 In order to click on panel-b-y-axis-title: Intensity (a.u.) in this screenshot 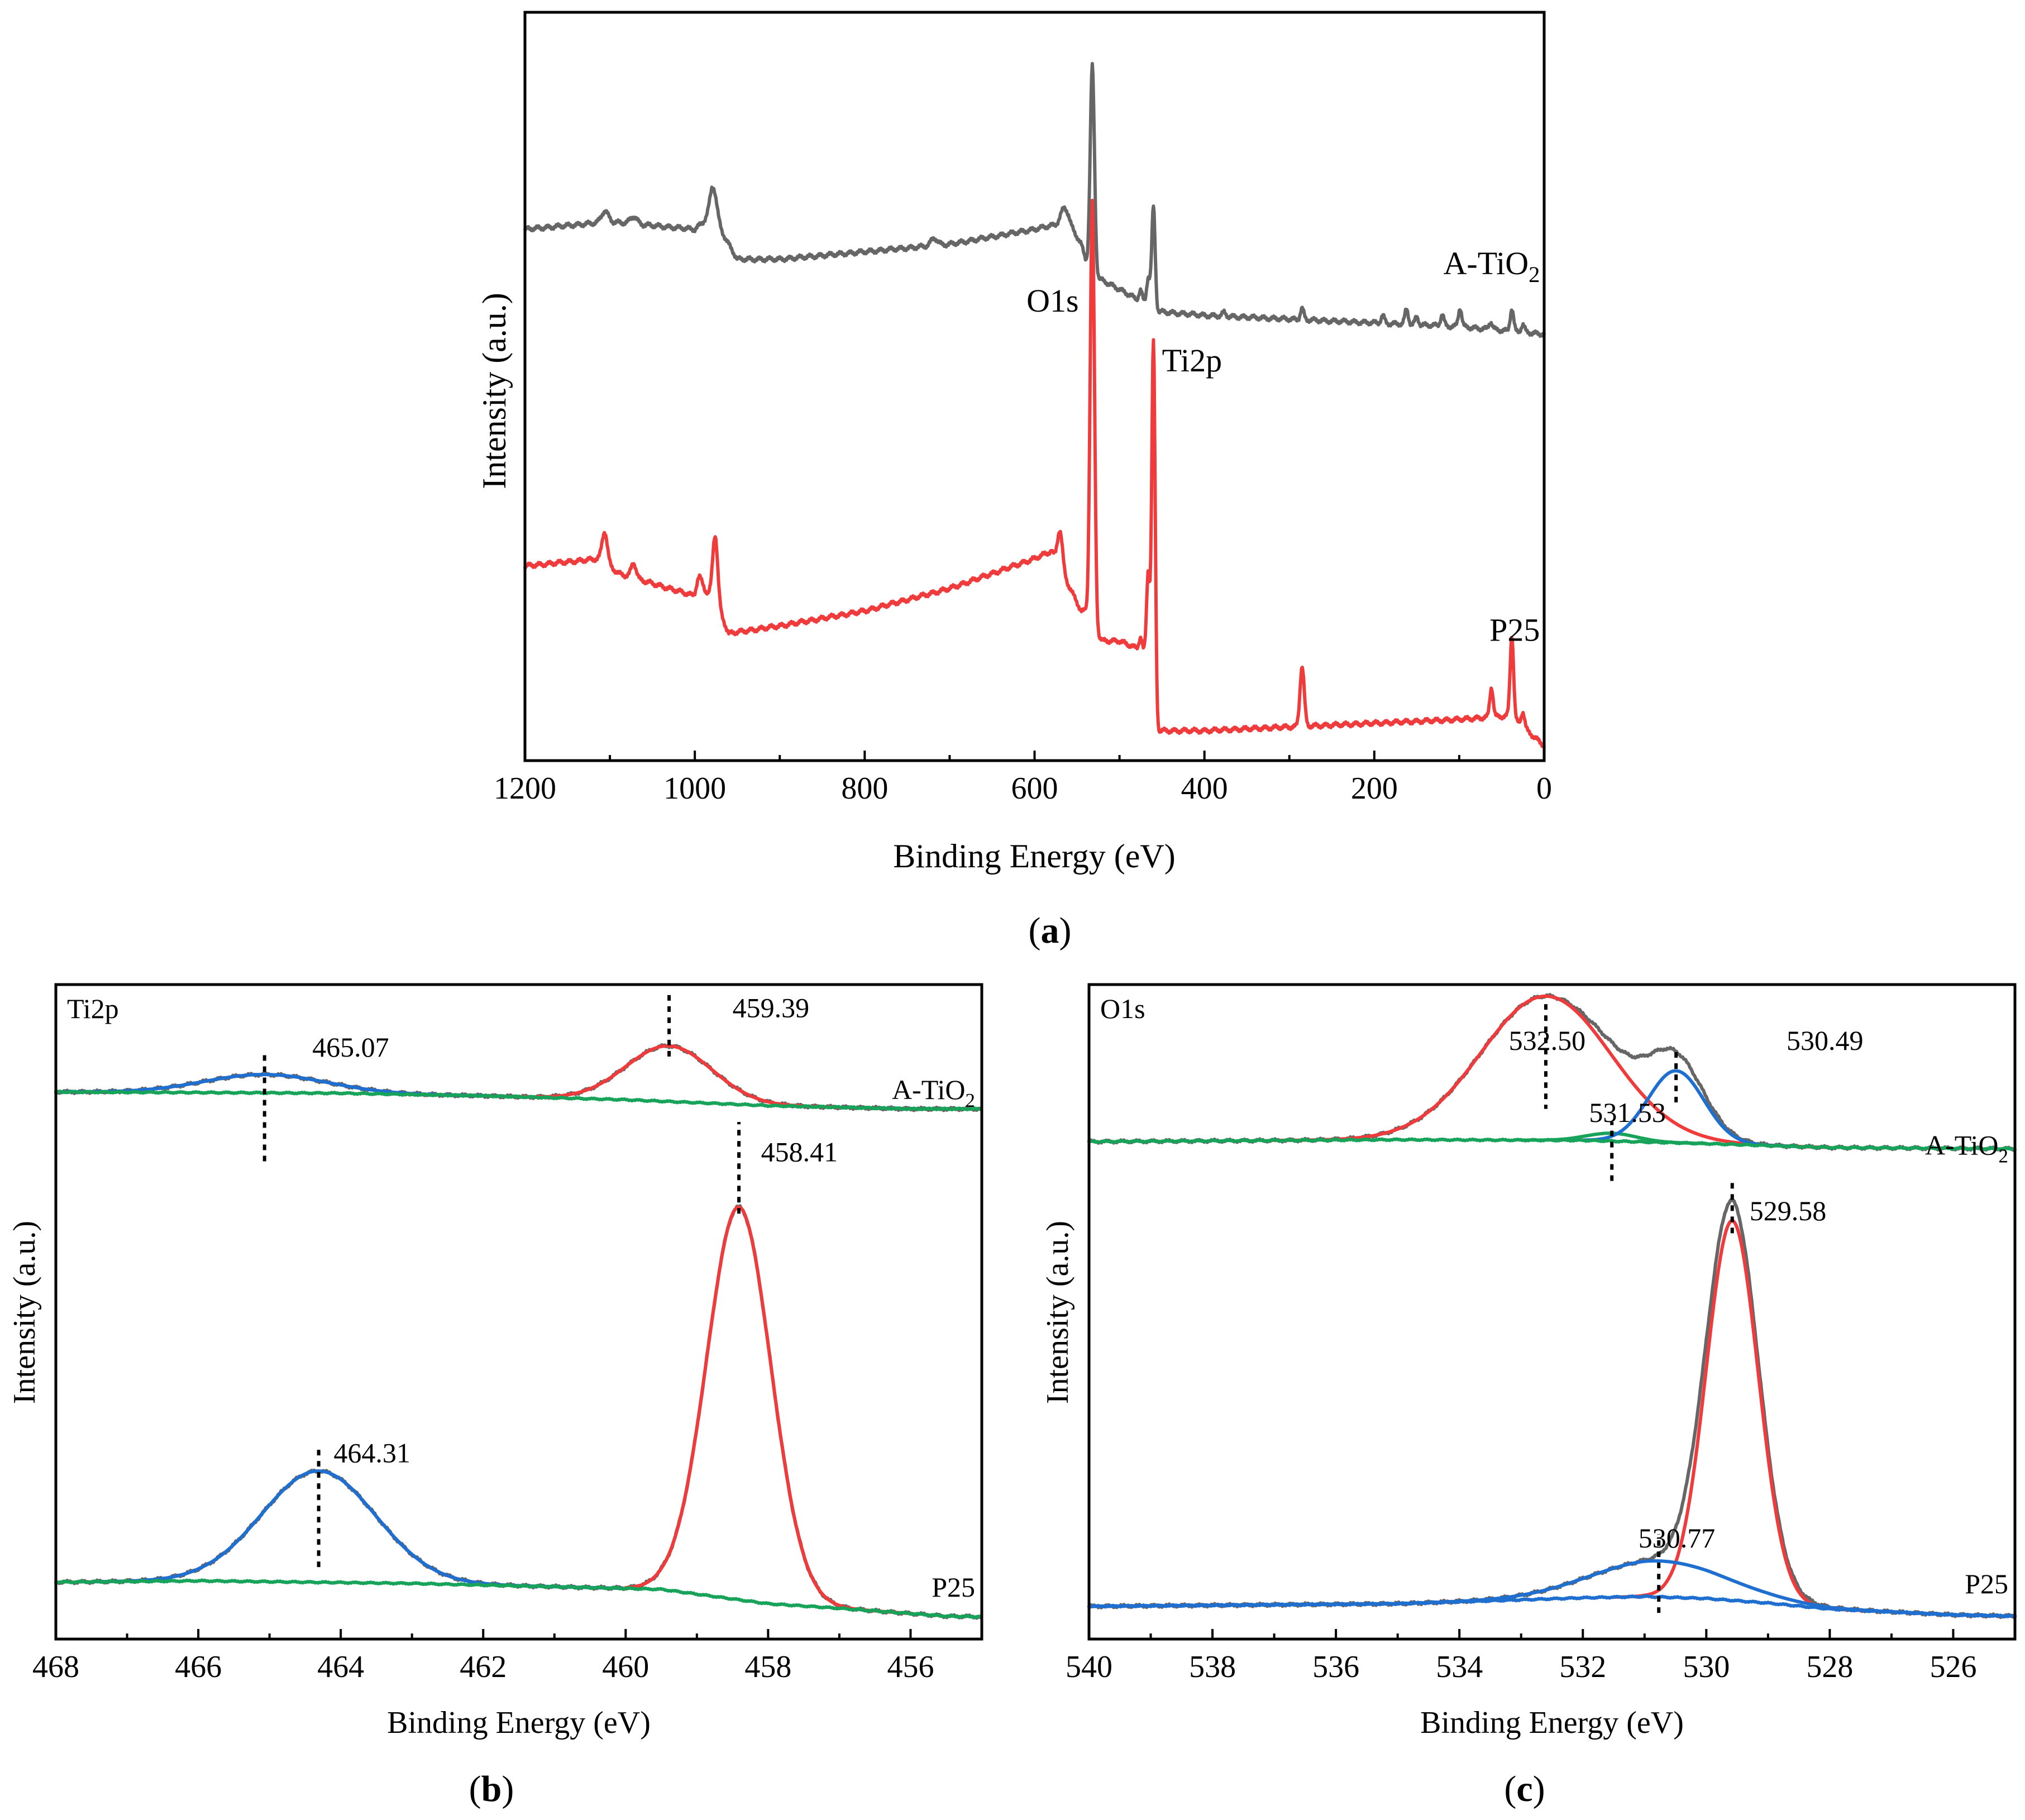, I will do `click(25, 1313)`.